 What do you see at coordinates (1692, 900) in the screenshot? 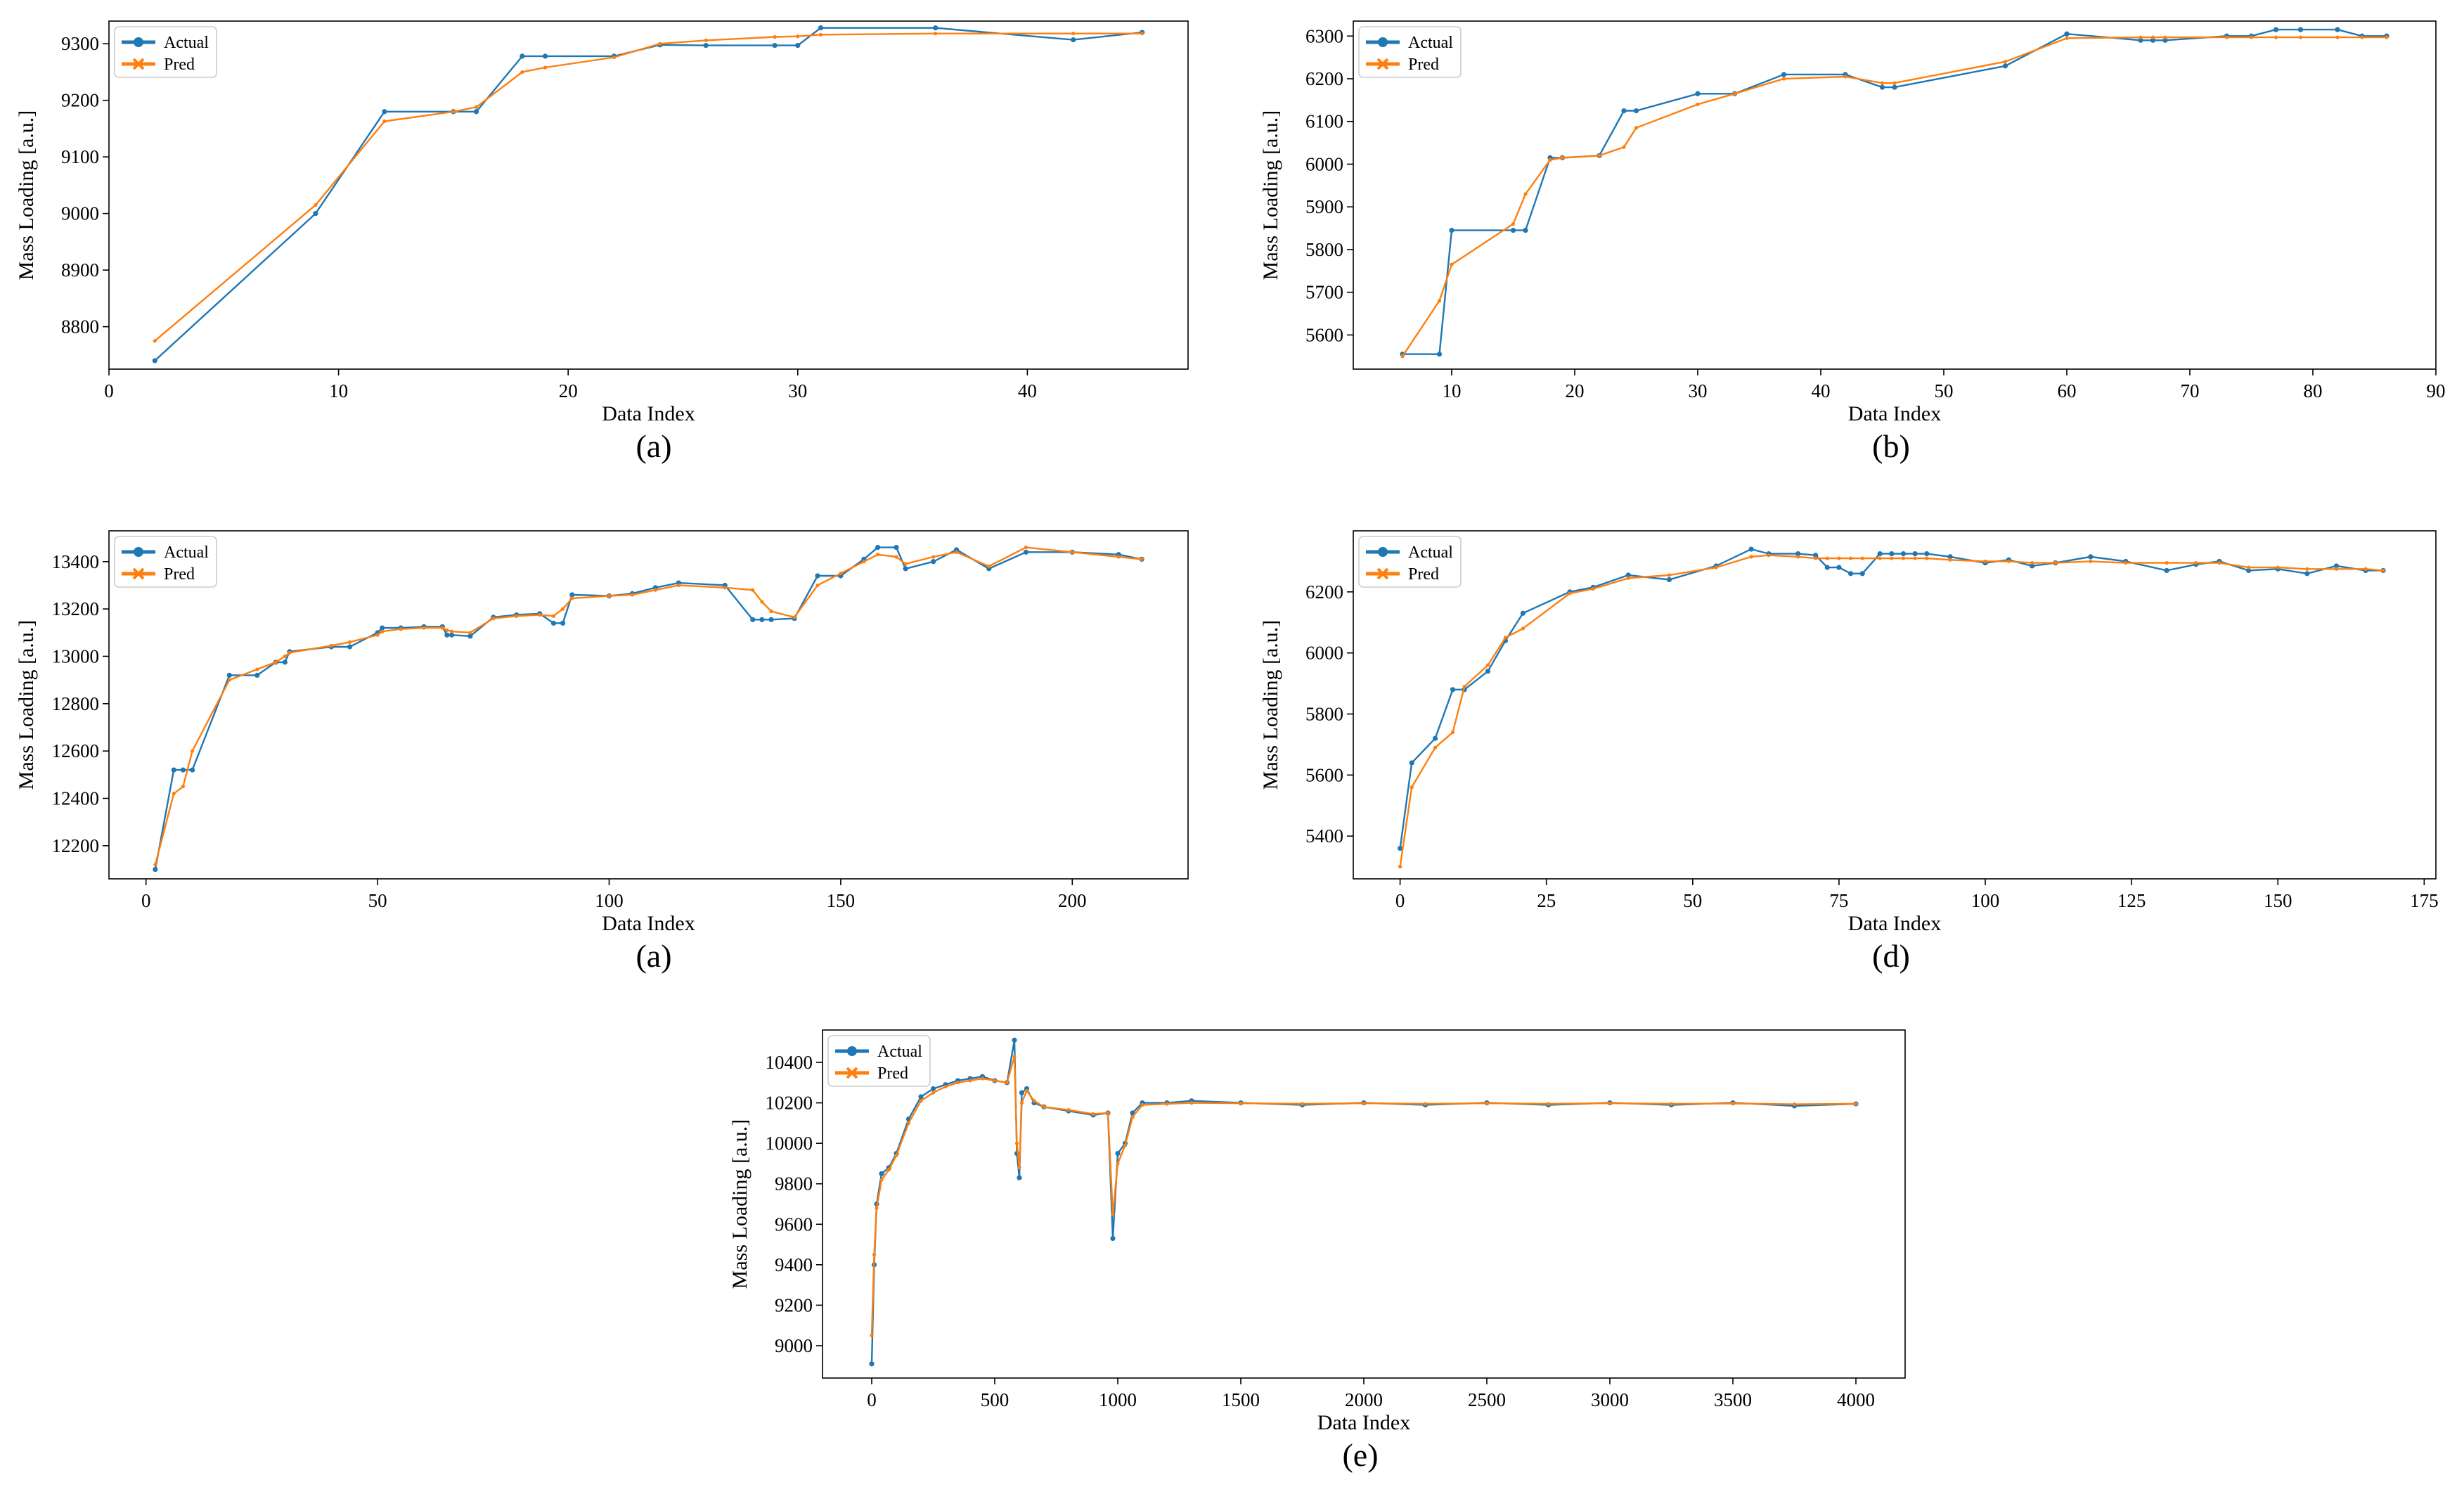
I see `x-tick-label: 50` at bounding box center [1692, 900].